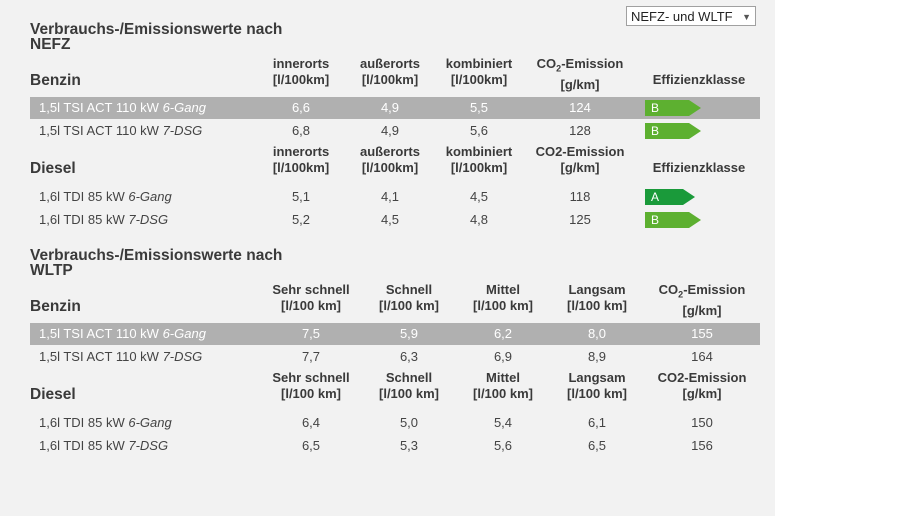 The image size is (900, 516). I want to click on efficiency-class-a-badge: A, so click(674, 197).